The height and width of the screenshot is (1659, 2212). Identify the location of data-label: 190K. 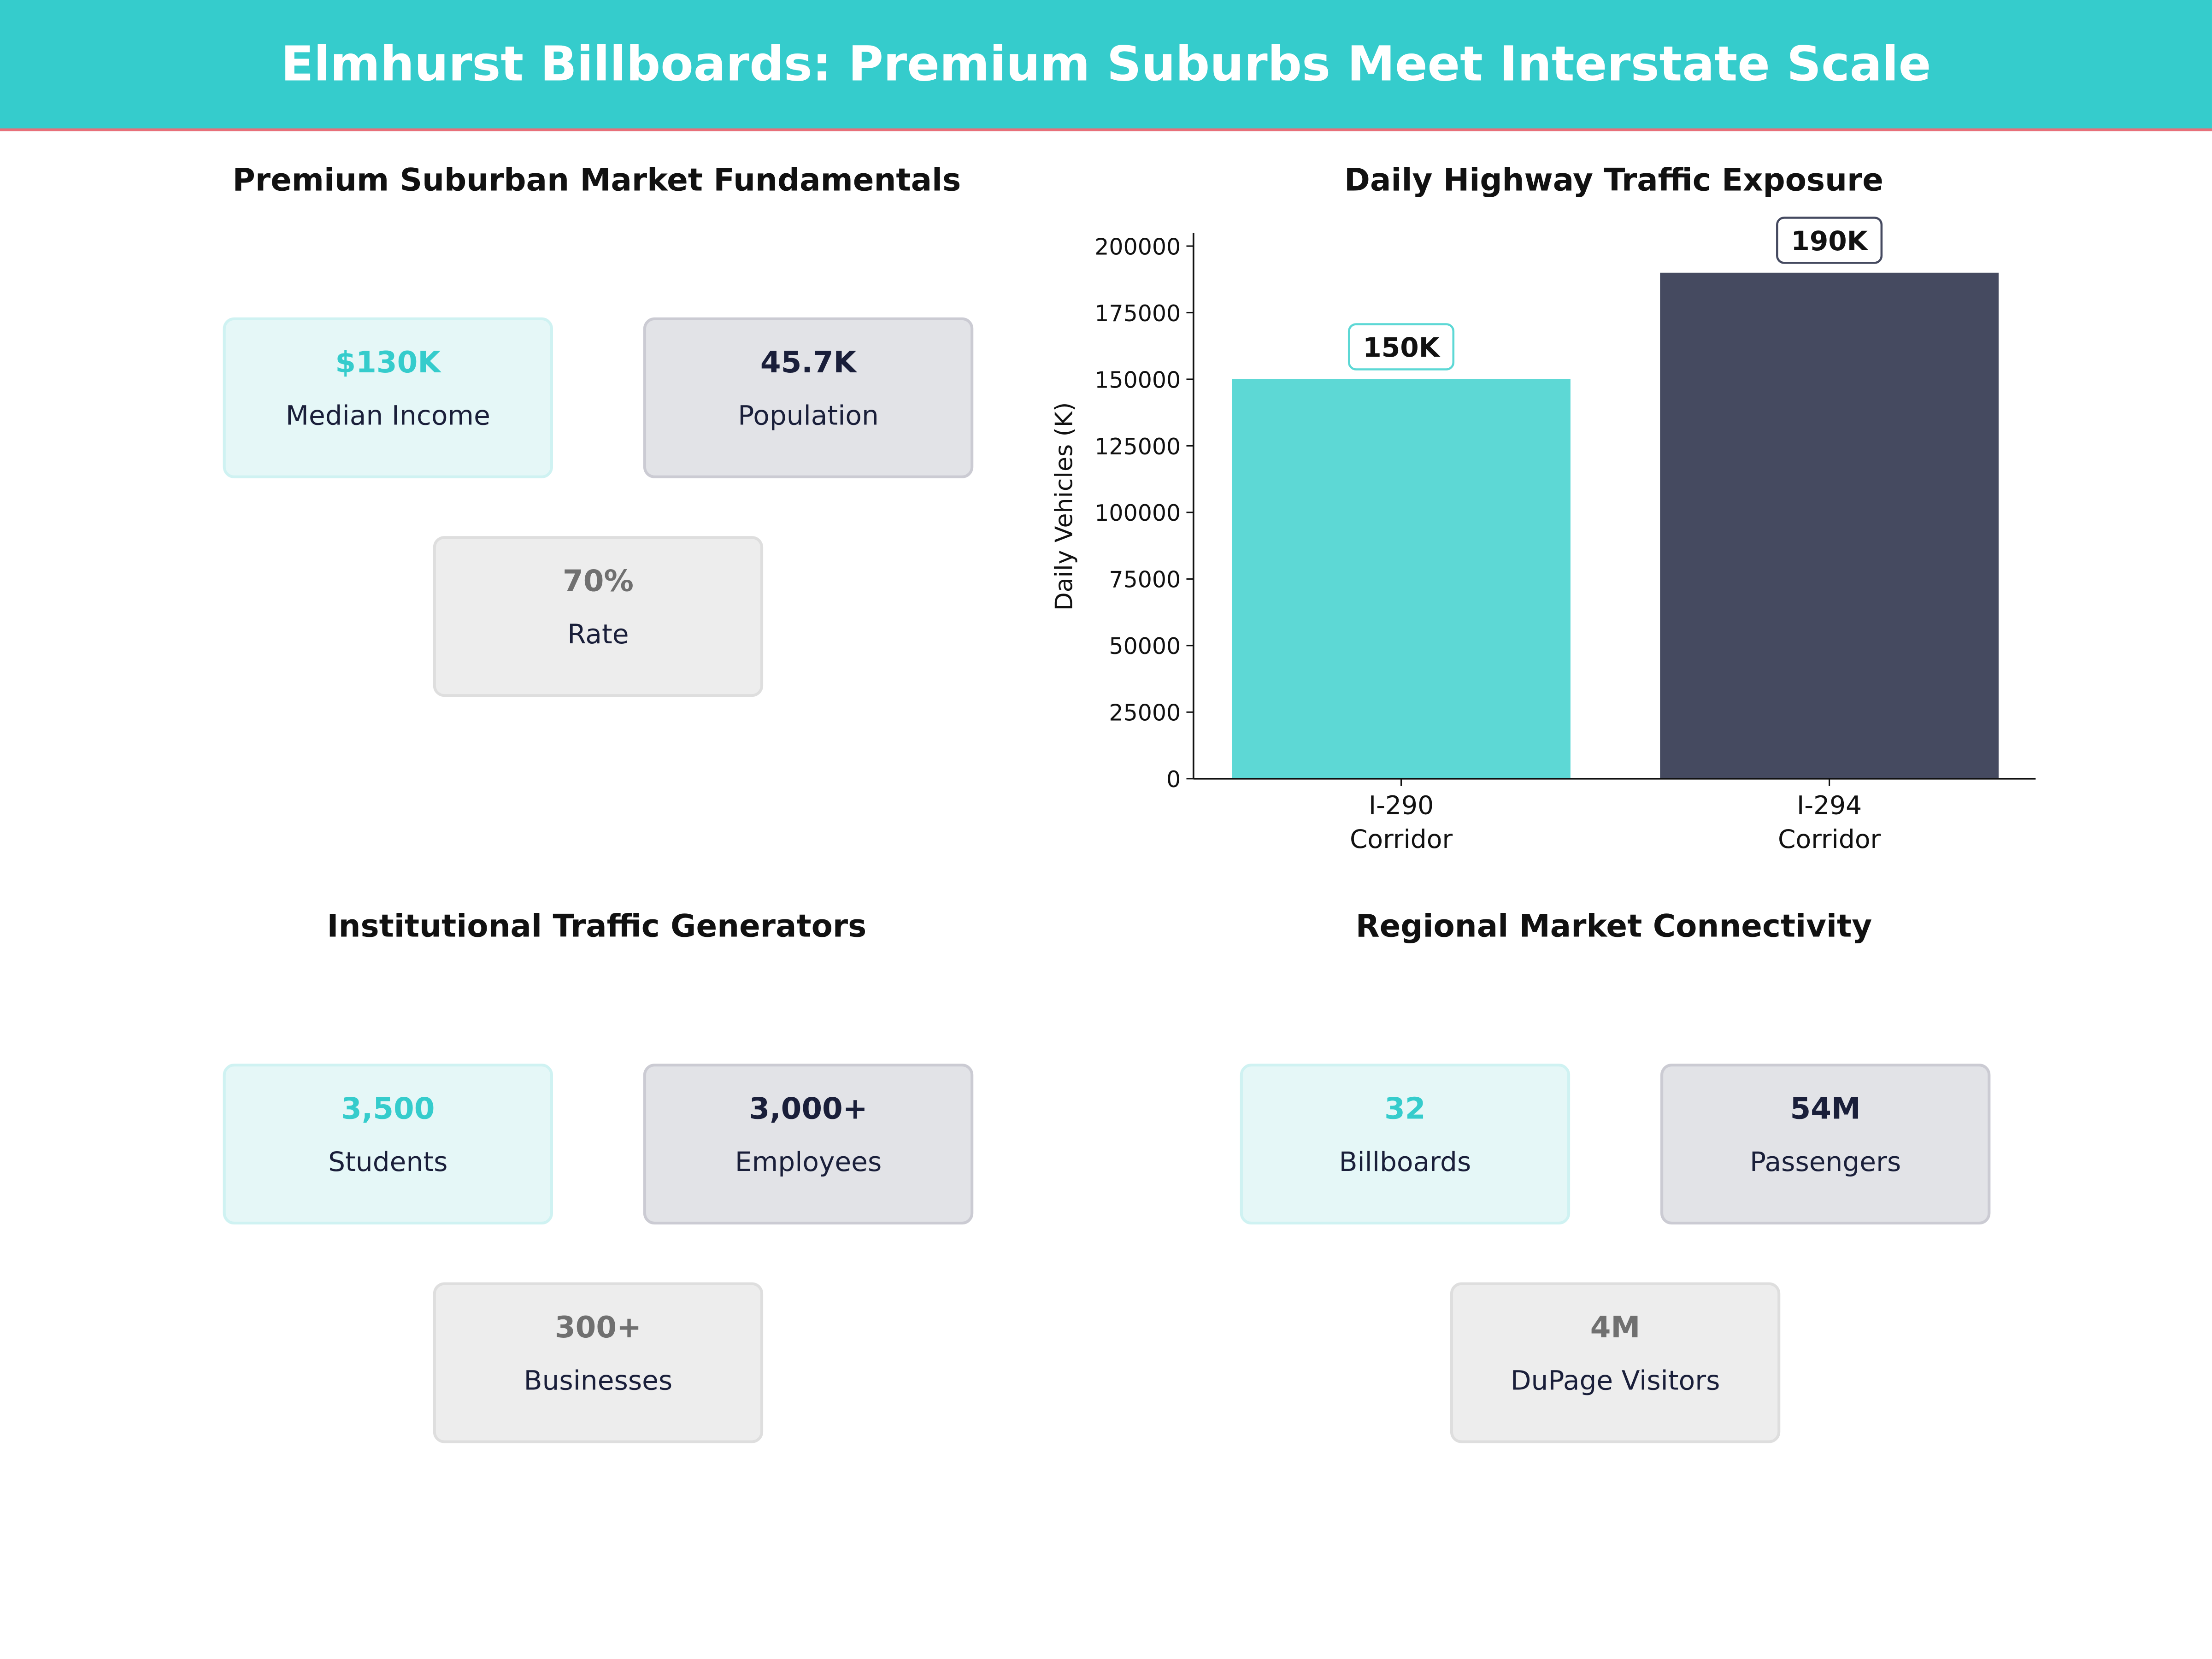
(1829, 241).